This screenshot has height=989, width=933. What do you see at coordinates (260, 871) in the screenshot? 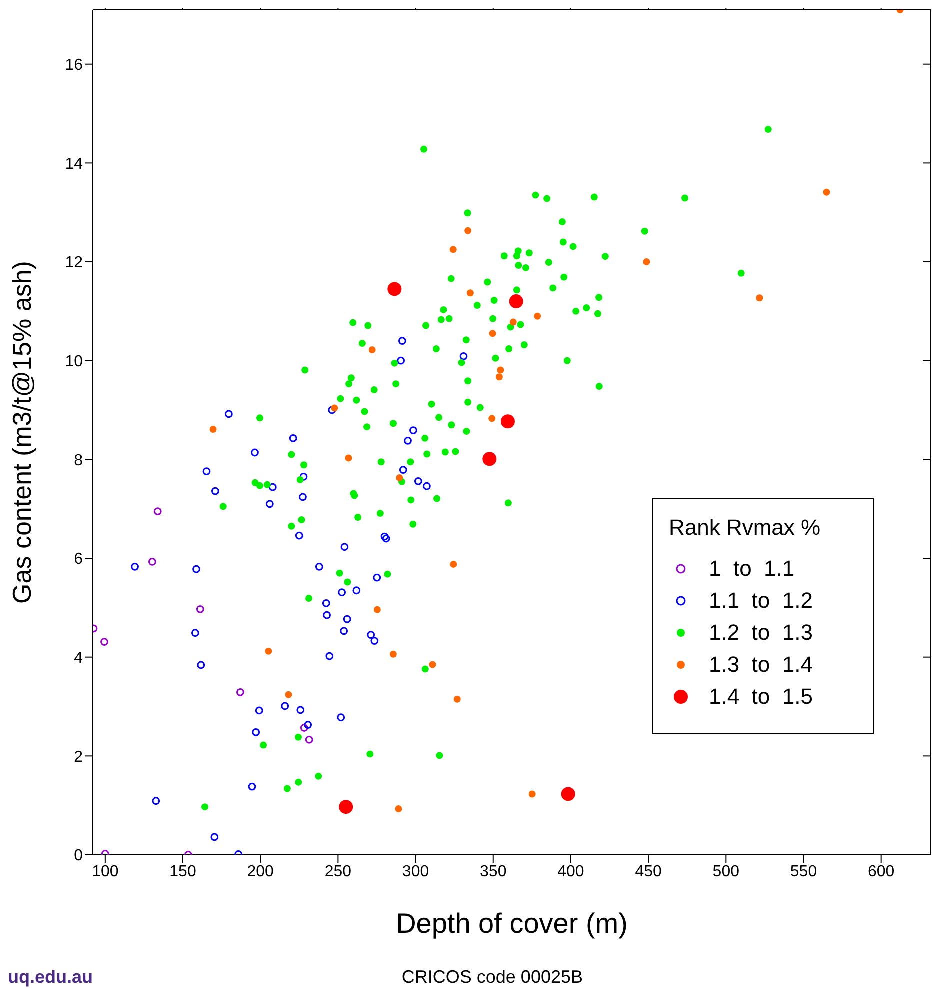
I see `x-tick-label: 200` at bounding box center [260, 871].